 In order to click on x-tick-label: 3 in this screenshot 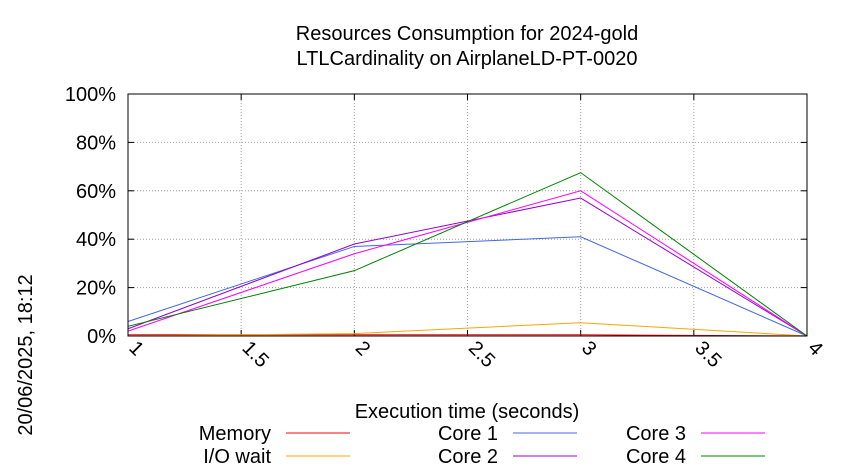, I will do `click(588, 348)`.